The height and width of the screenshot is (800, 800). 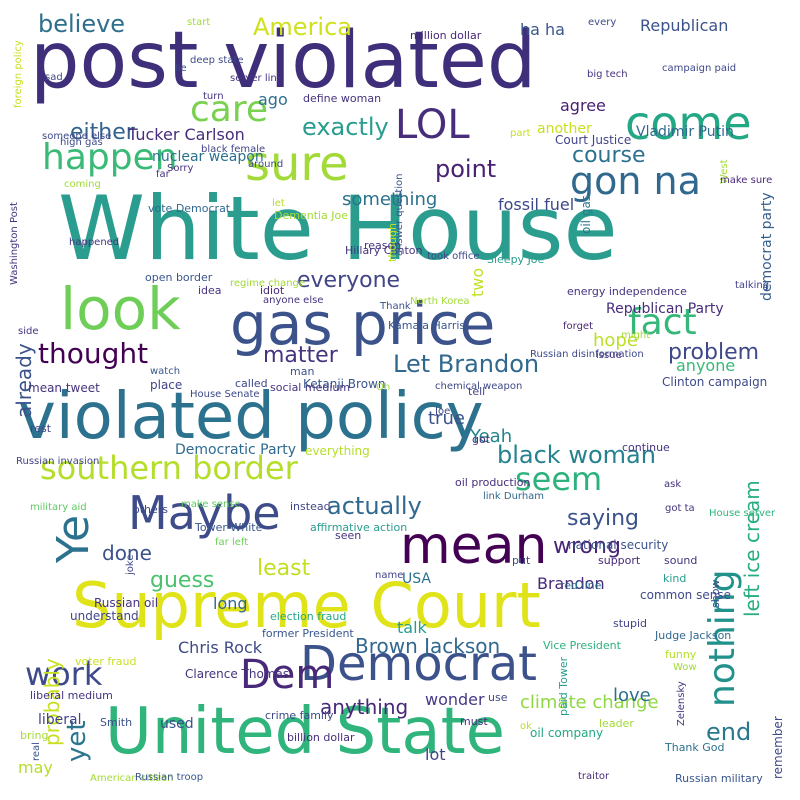 I want to click on word-tell: tell, so click(x=477, y=391).